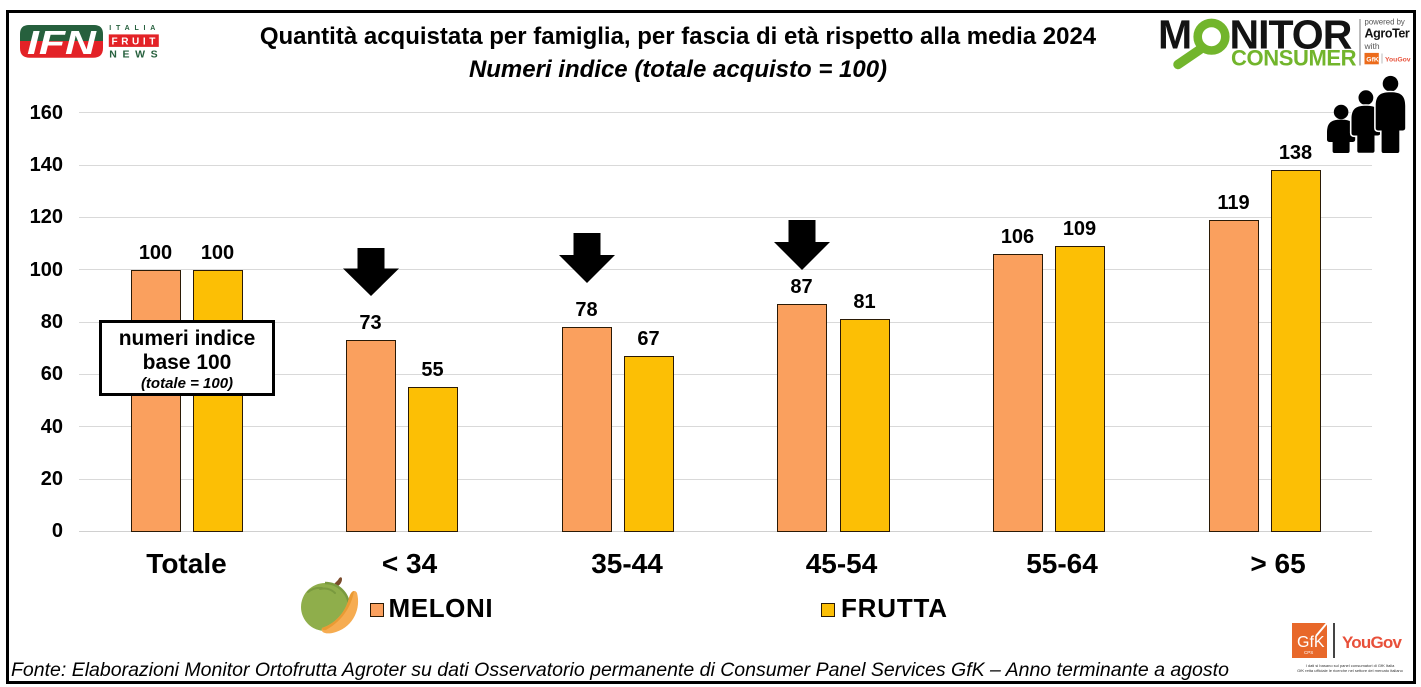  Describe the element at coordinates (1387, 34) in the screenshot. I see `svg-text: AgroTer` at that location.